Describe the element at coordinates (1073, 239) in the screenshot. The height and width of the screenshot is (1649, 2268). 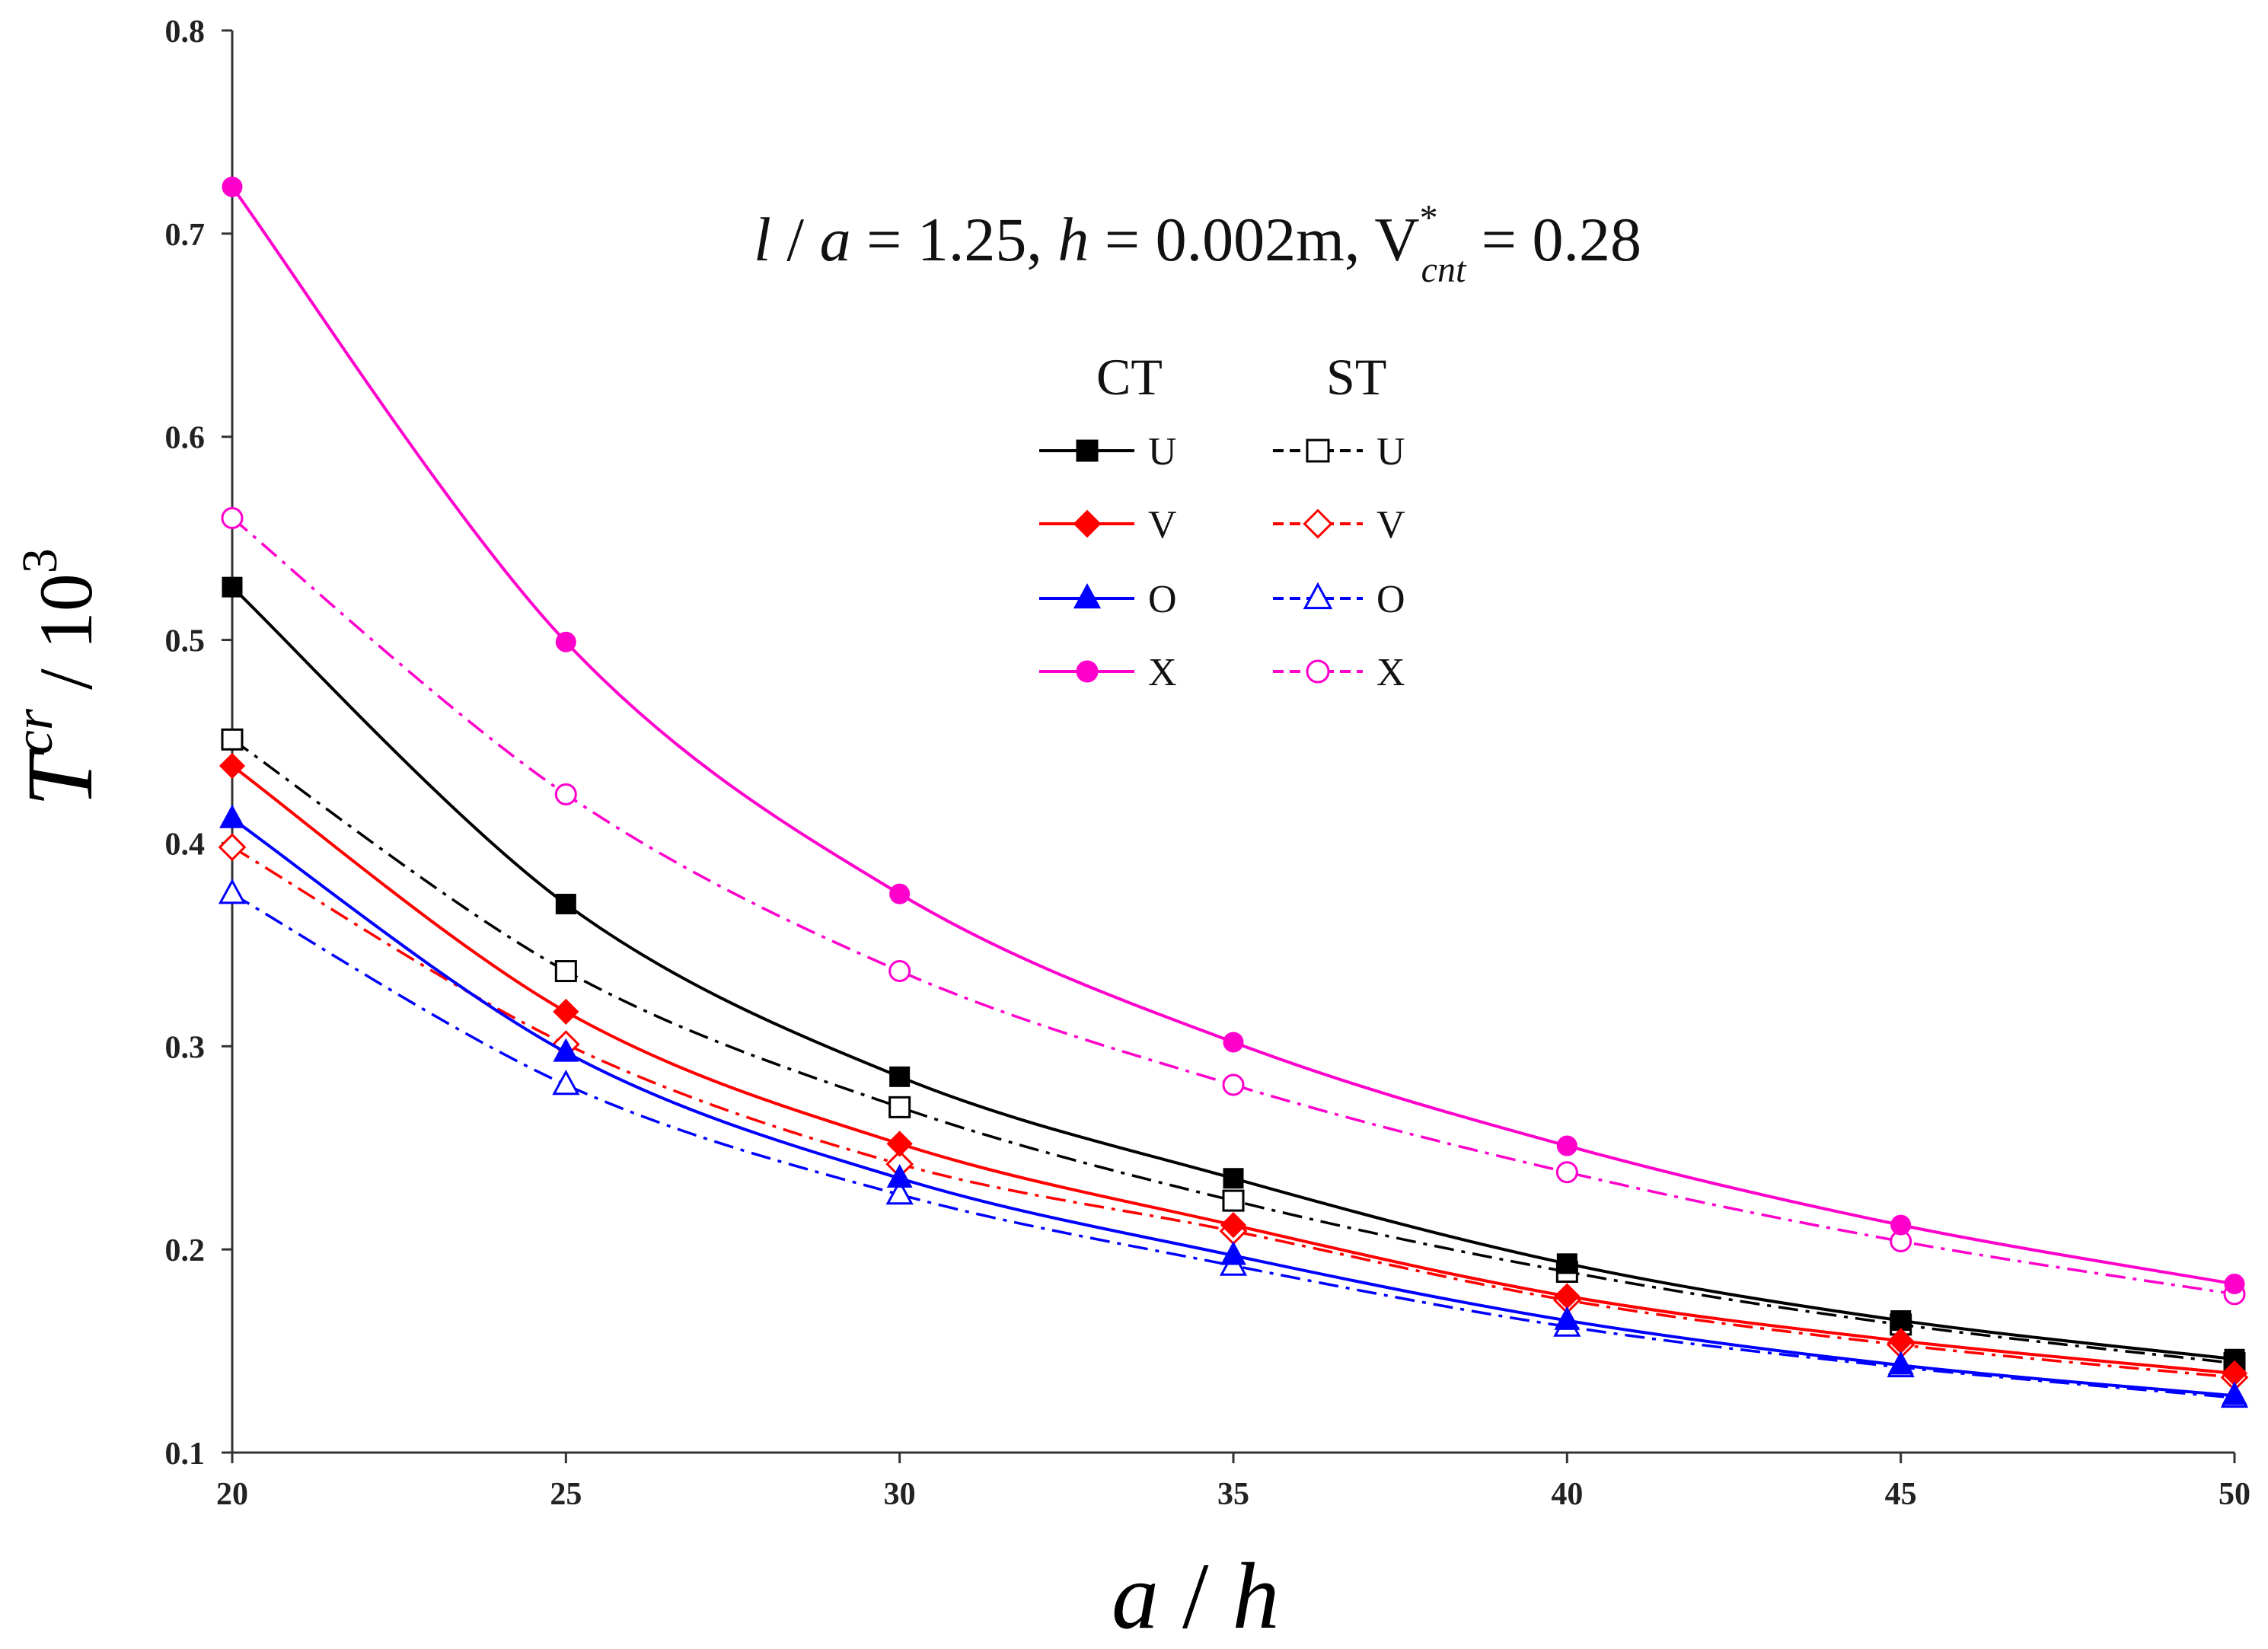
I see `ann-h: h` at that location.